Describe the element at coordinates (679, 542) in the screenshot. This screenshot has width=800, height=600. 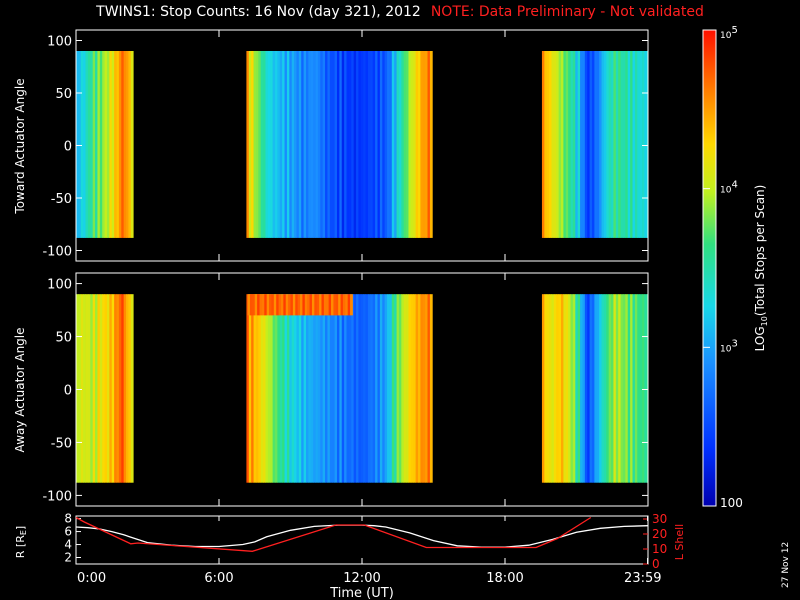
I see `lshell-axis-label: L Shell` at that location.